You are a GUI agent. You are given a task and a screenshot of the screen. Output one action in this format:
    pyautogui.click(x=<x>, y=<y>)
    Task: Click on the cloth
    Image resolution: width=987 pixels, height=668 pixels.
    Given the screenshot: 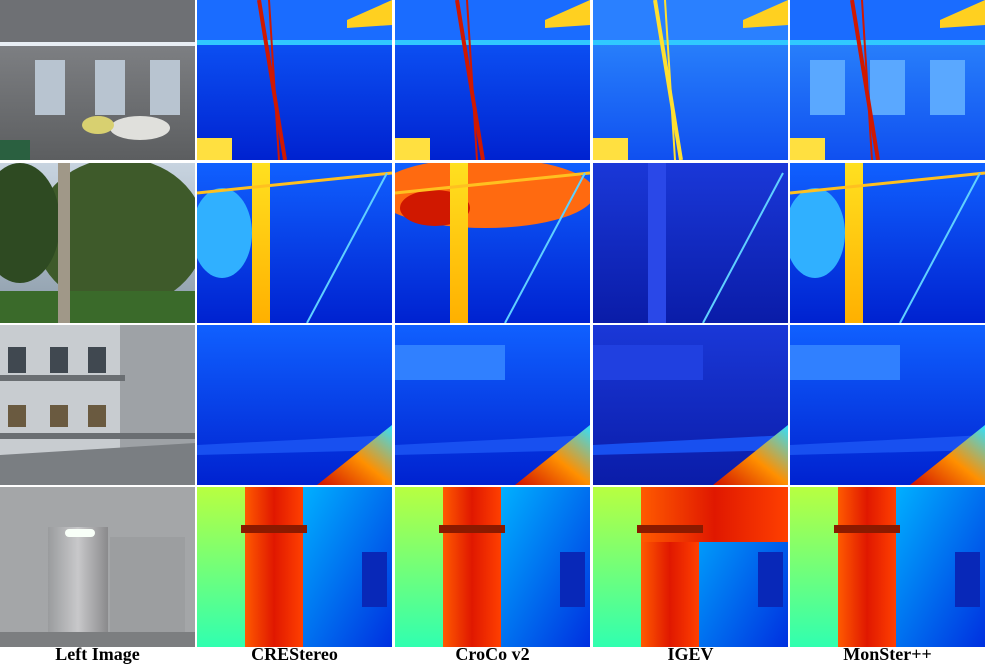 What is the action you would take?
    pyautogui.click(x=140, y=128)
    